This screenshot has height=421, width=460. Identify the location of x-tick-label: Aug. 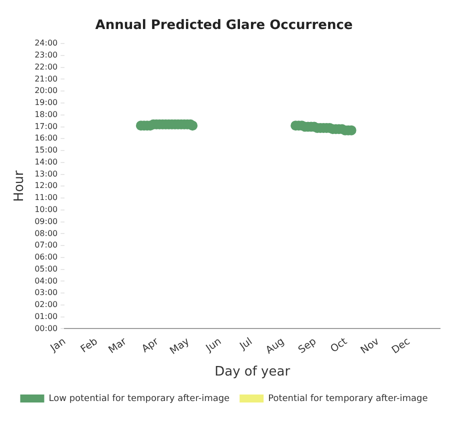
(275, 346).